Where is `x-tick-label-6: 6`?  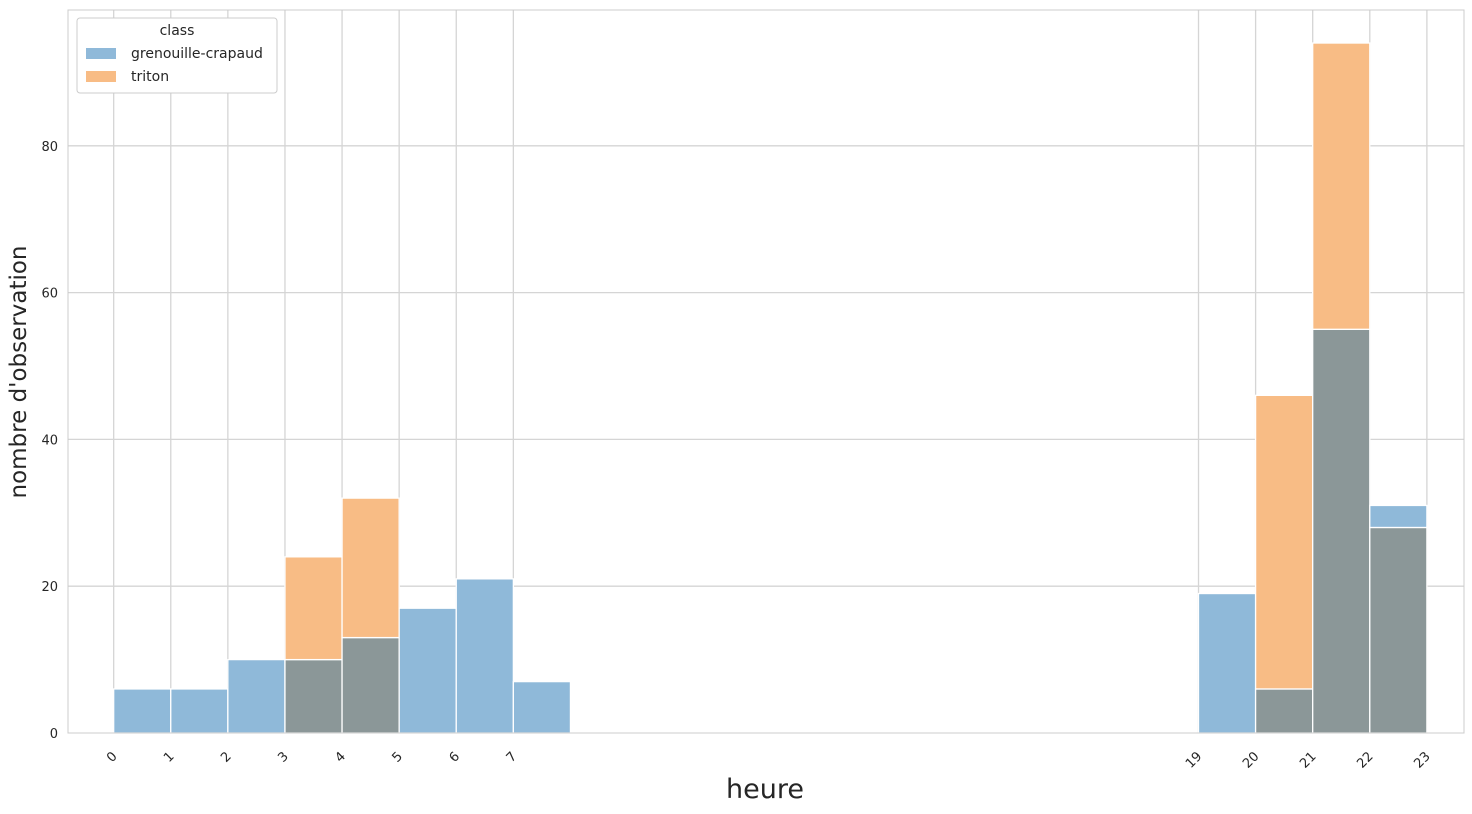 x-tick-label-6: 6 is located at coordinates (455, 757).